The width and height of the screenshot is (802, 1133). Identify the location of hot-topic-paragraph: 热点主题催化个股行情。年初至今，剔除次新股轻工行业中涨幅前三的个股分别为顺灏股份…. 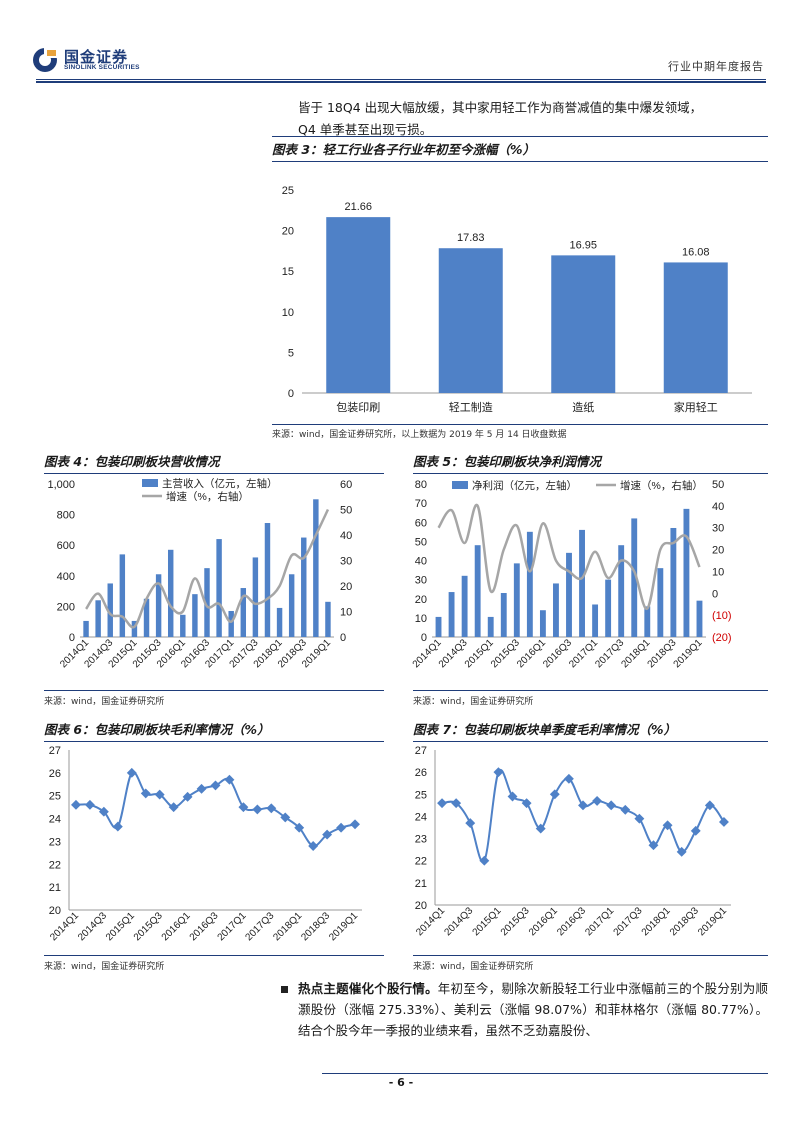
(533, 1009).